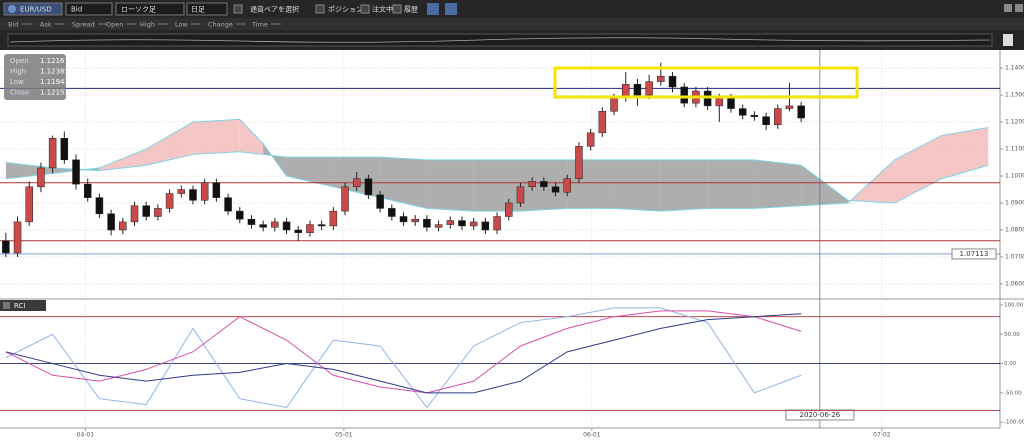 This screenshot has width=1024, height=441. Describe the element at coordinates (54, 93) in the screenshot. I see `ohlc-value: 1.12153` at that location.